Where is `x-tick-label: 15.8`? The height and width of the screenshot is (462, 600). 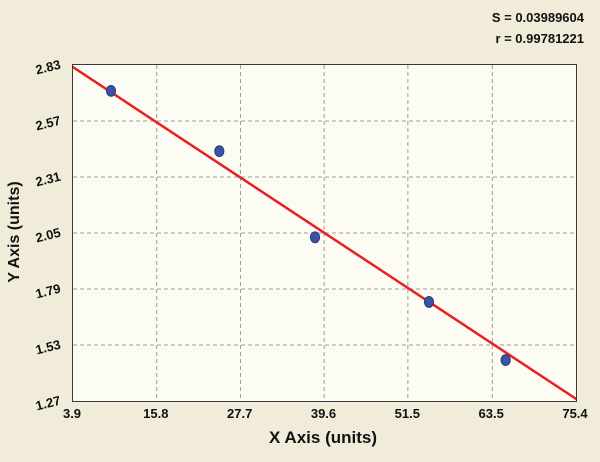
x-tick-label: 15.8 is located at coordinates (156, 413).